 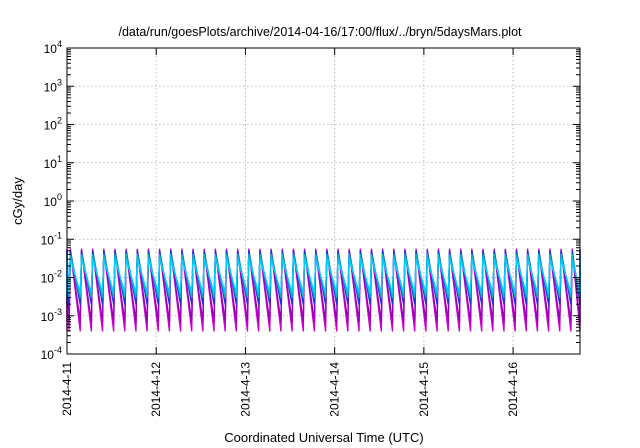 What do you see at coordinates (513, 389) in the screenshot?
I see `x-tick-label: 2014-4-16` at bounding box center [513, 389].